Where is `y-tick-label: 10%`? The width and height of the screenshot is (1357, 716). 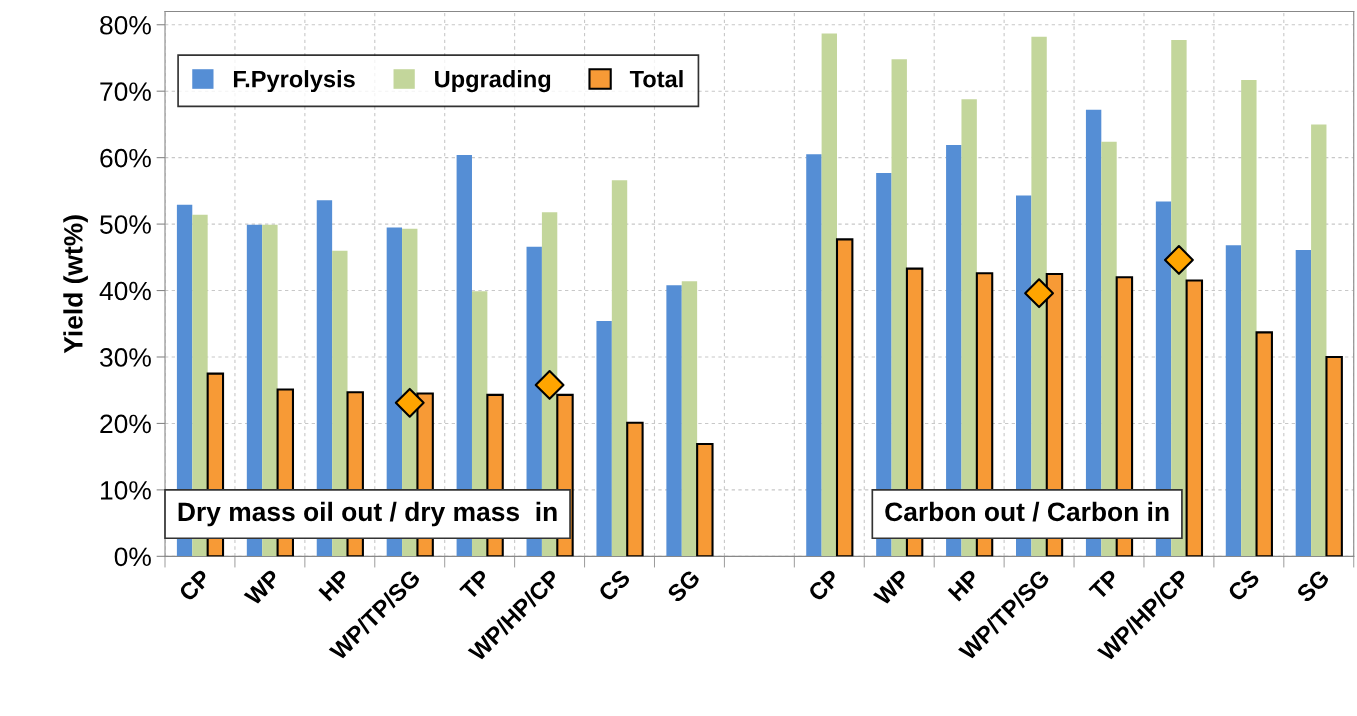 y-tick-label: 10% is located at coordinates (126, 490).